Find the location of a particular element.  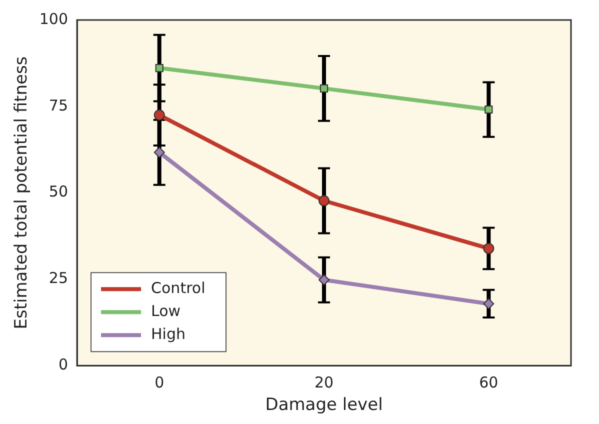

y-tick-label: 0 is located at coordinates (63, 364).